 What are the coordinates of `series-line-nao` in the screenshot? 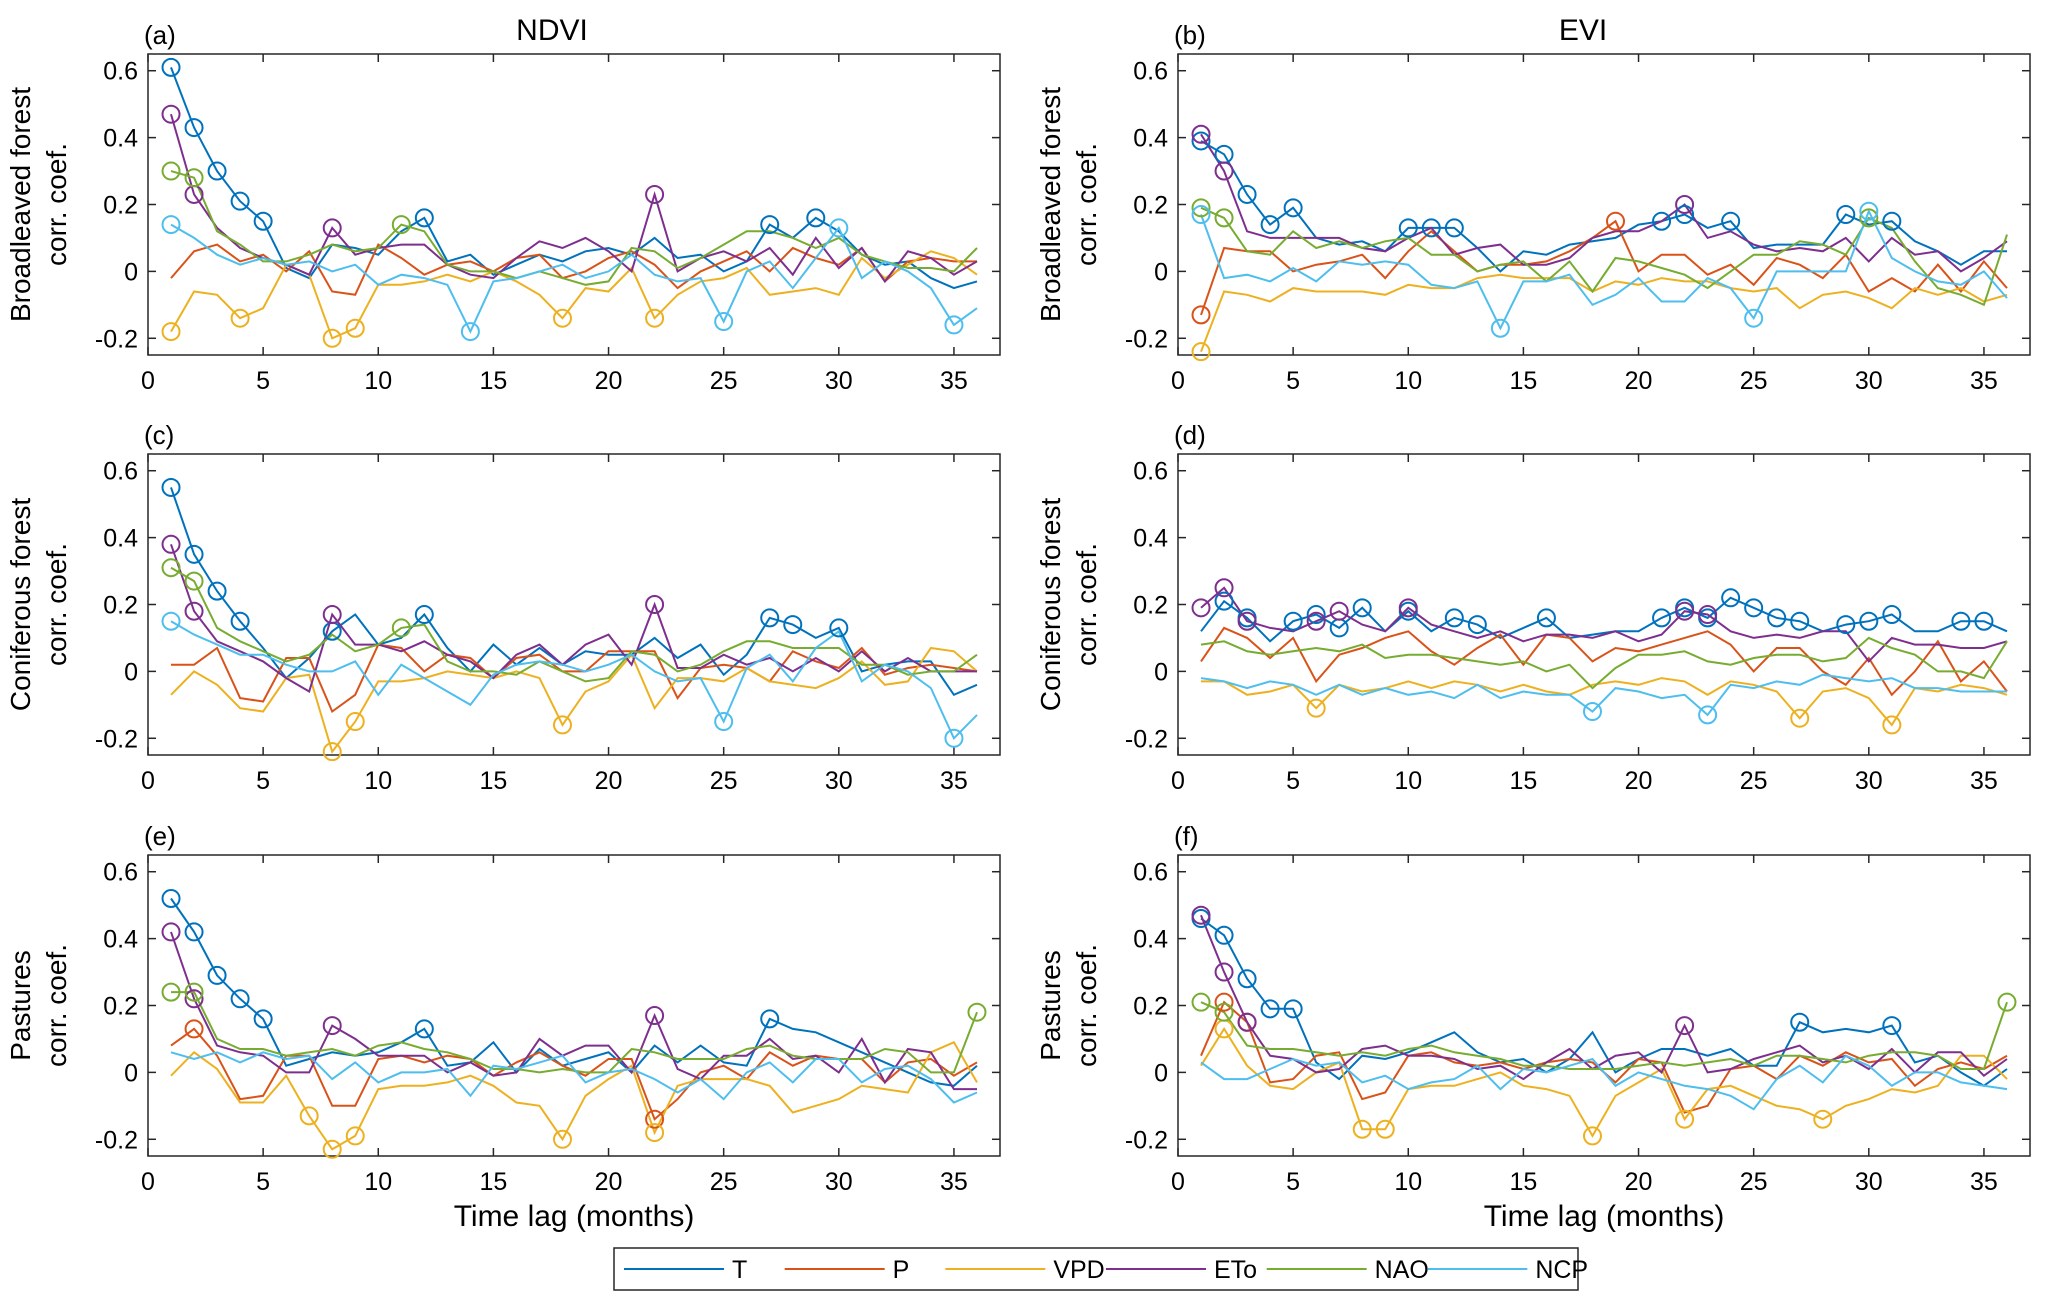 It's located at (574, 228).